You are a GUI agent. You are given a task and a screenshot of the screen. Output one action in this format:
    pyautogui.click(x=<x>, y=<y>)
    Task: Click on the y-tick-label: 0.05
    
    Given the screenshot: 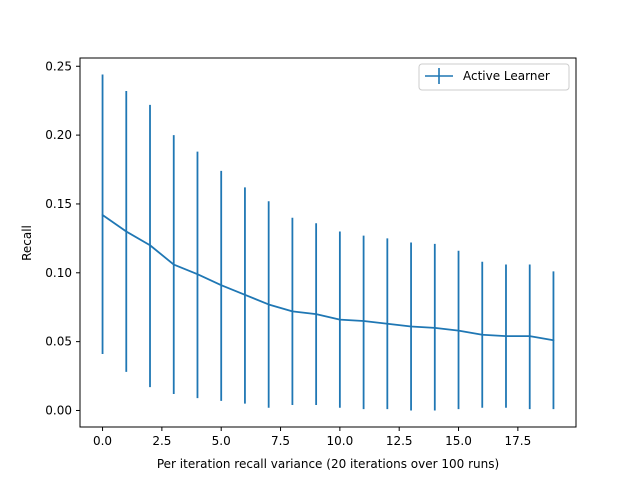 What is the action you would take?
    pyautogui.click(x=58, y=342)
    